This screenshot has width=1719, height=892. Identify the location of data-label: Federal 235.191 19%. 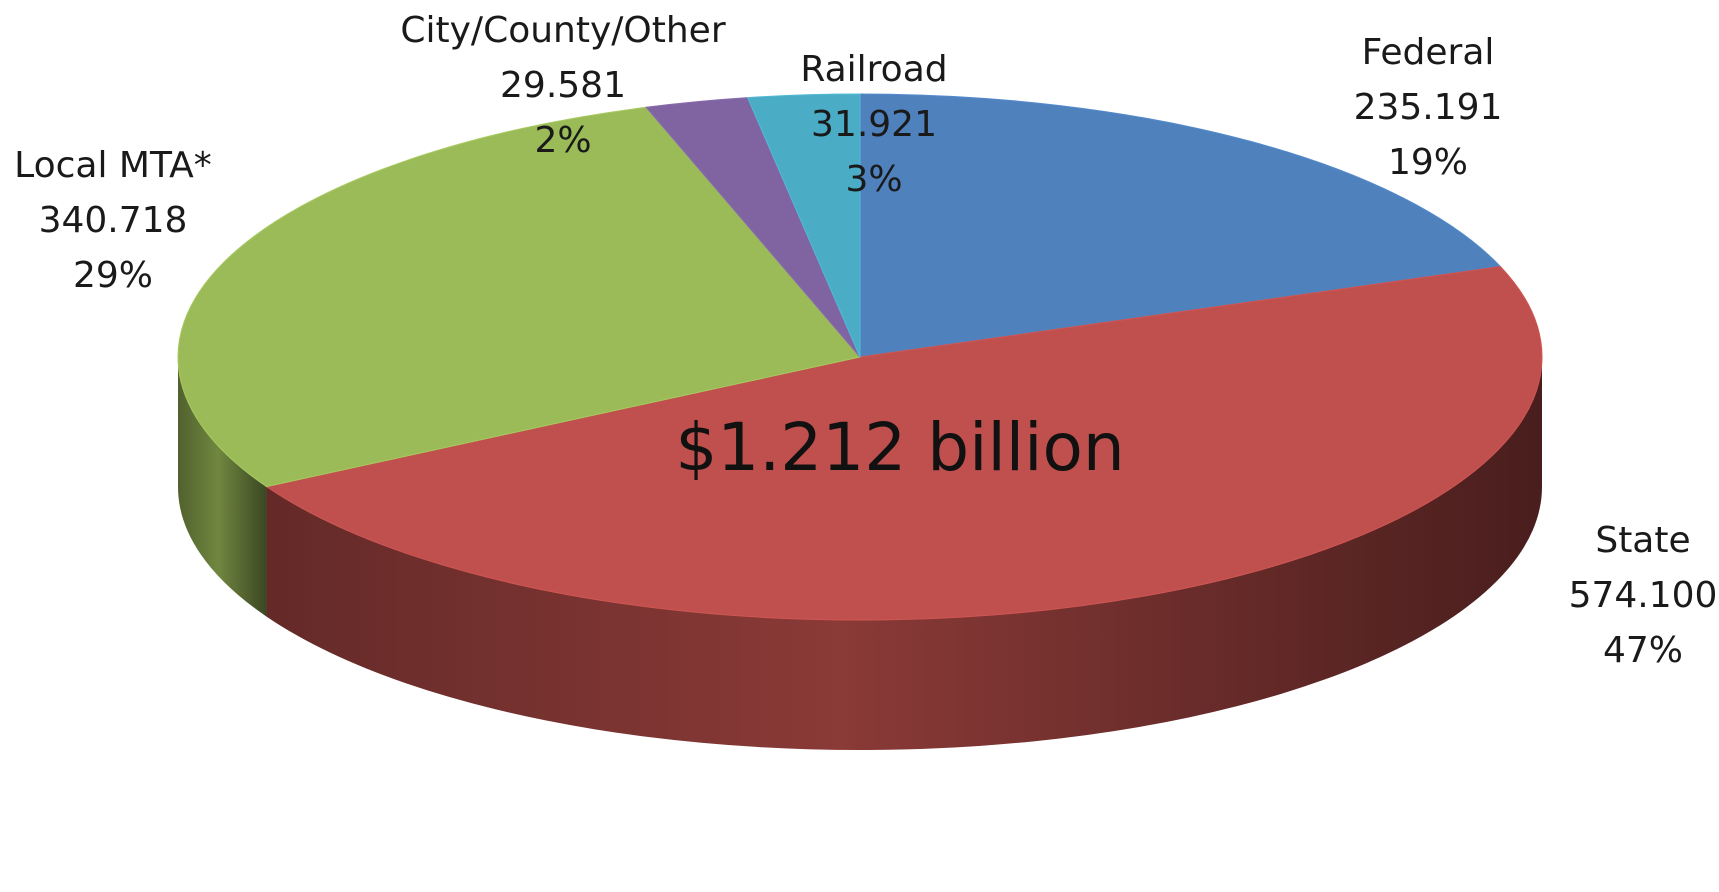
(1428, 107).